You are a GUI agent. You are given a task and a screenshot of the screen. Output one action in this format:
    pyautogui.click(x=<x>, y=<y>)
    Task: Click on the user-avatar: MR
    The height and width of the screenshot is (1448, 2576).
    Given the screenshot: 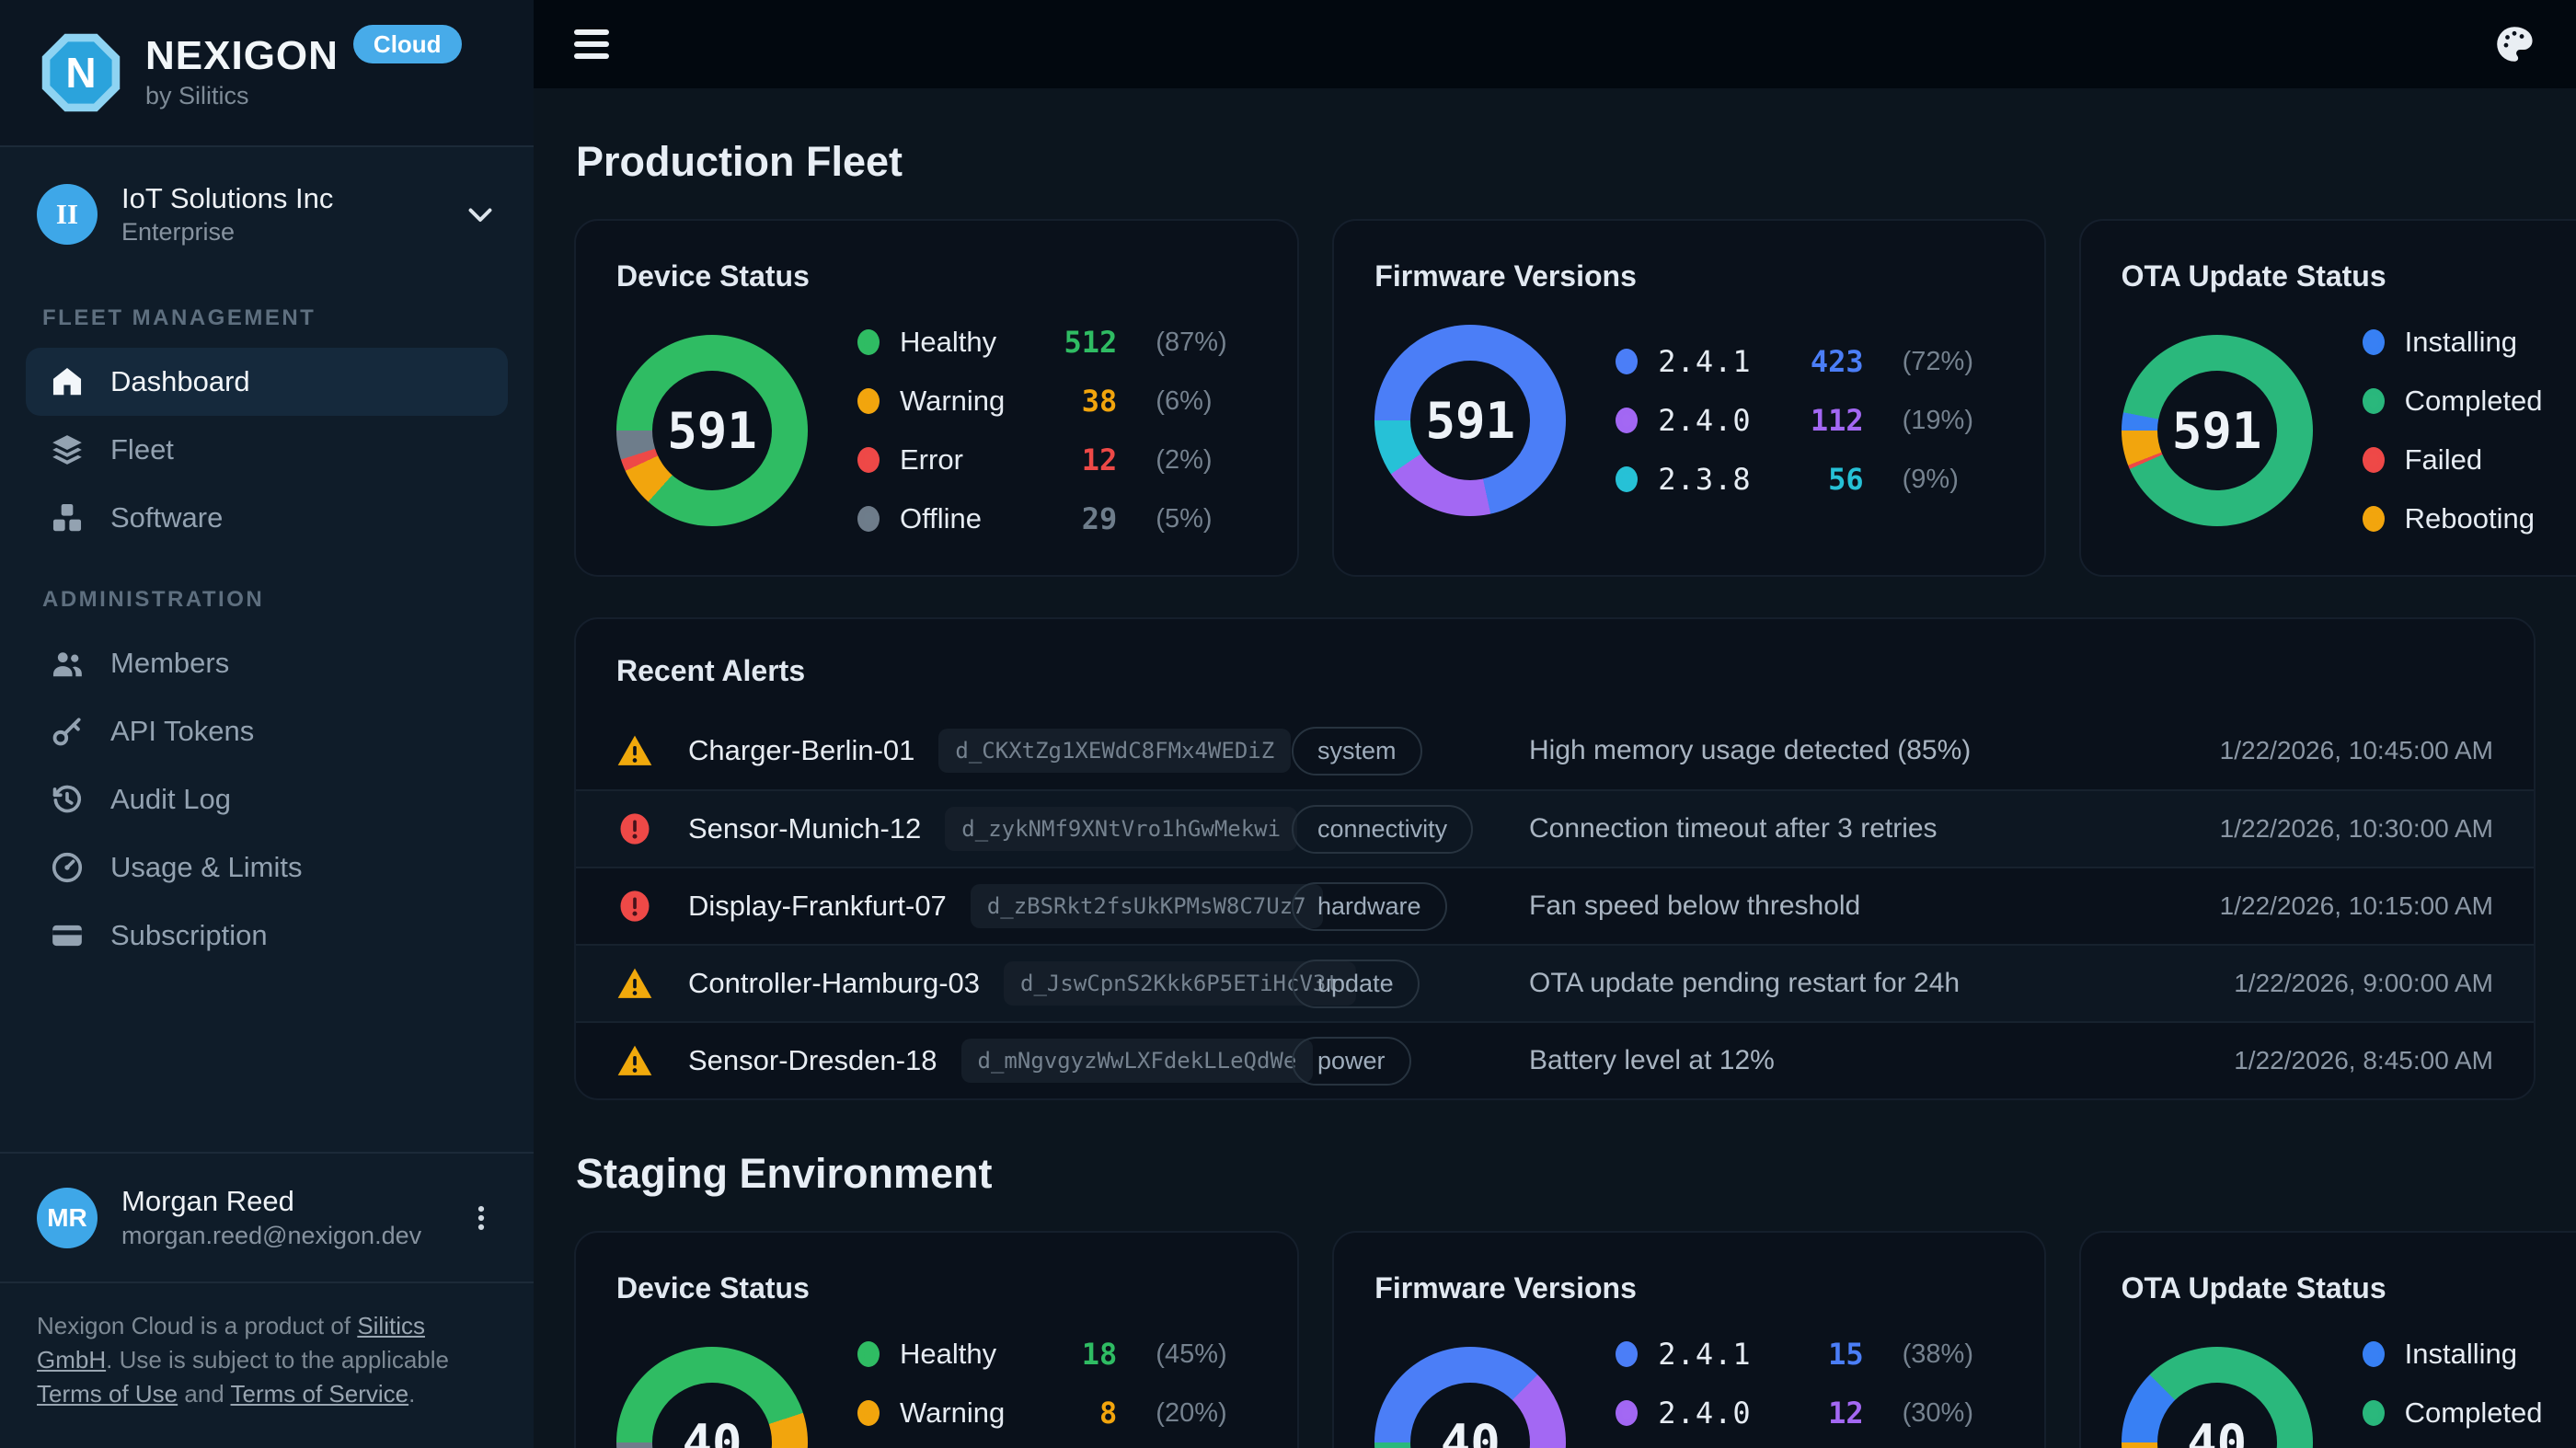 What is the action you would take?
    pyautogui.click(x=67, y=1217)
    